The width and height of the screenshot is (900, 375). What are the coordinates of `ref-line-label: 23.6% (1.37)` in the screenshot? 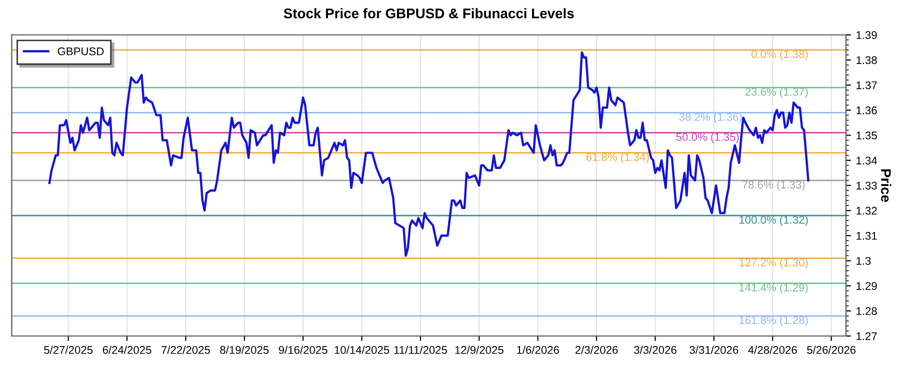 It's located at (776, 93).